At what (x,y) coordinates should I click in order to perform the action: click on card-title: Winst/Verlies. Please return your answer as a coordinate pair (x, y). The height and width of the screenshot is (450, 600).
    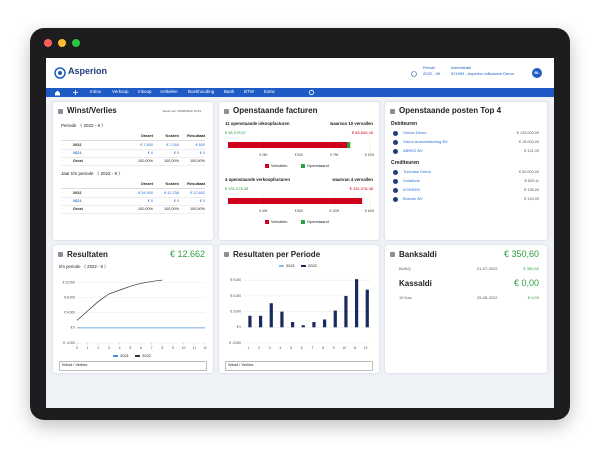
    Looking at the image, I should click on (92, 110).